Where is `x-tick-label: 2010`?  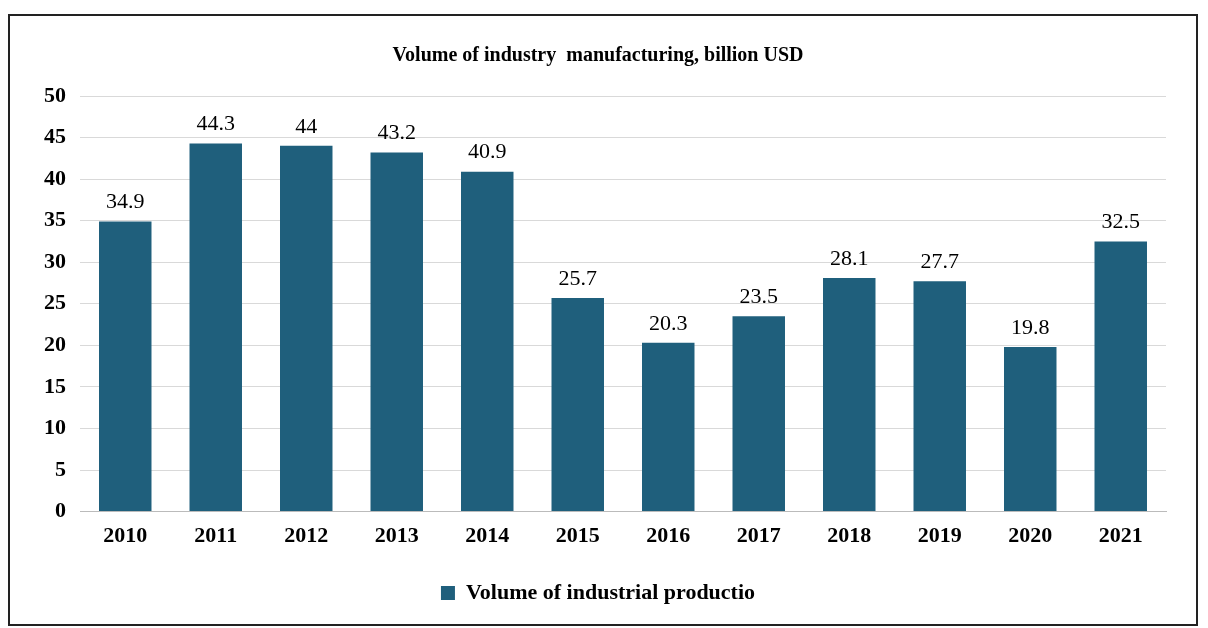
x-tick-label: 2010 is located at coordinates (125, 535).